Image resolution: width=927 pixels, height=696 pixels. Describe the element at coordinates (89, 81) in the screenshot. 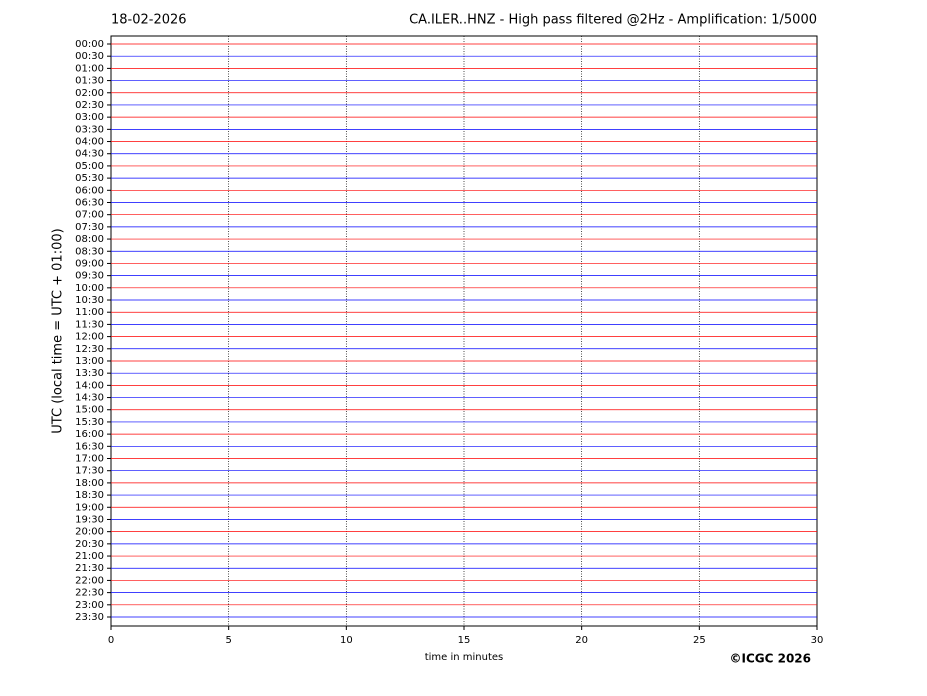

I see `y-tick-label: 01:30` at that location.